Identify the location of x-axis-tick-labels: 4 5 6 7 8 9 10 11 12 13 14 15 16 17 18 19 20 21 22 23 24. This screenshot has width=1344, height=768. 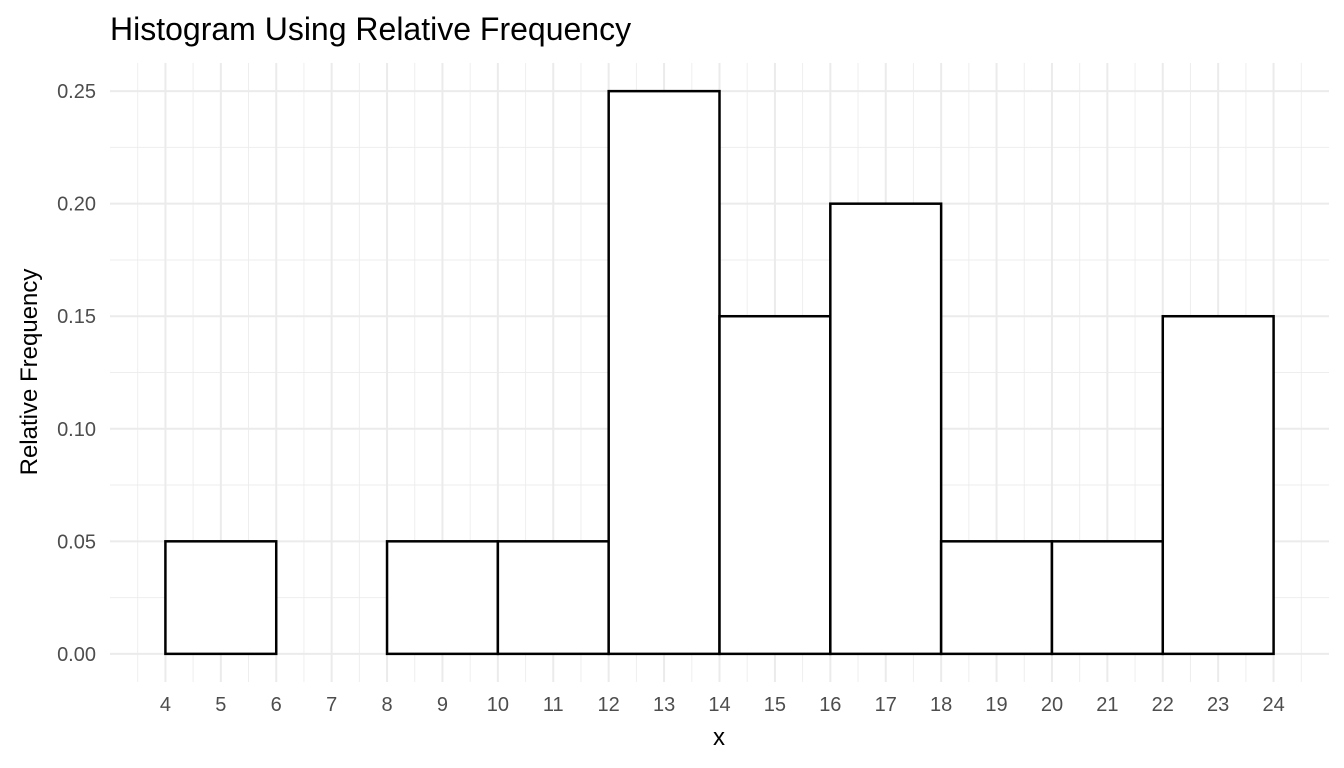
(722, 705).